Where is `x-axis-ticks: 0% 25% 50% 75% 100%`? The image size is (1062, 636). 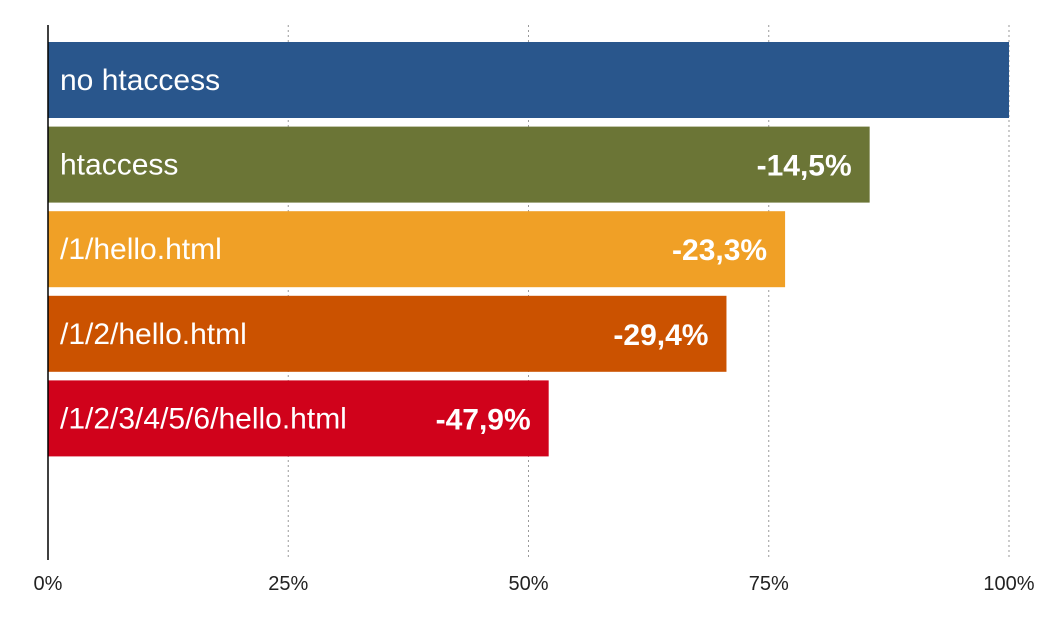 x-axis-ticks: 0% 25% 50% 75% 100% is located at coordinates (534, 584).